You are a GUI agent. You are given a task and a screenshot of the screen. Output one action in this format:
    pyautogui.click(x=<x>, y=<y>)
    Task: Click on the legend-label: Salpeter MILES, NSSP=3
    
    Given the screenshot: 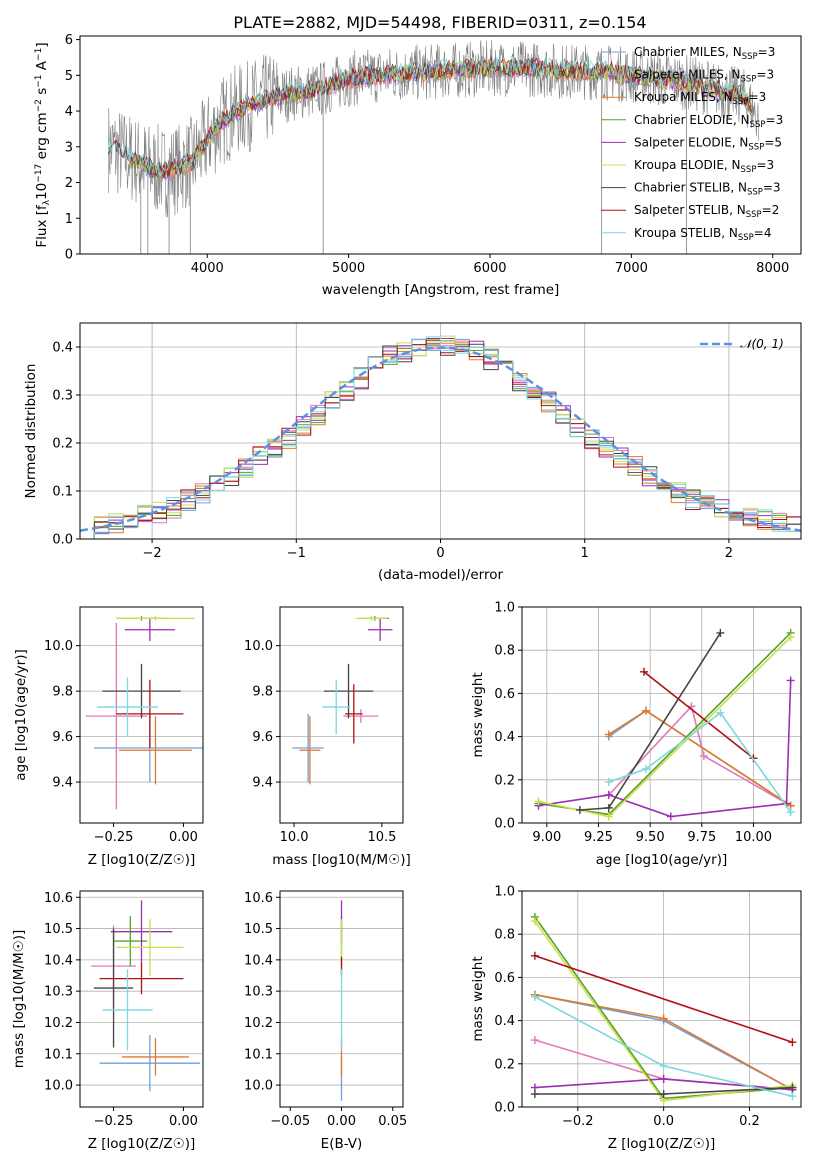 What is the action you would take?
    pyautogui.click(x=704, y=76)
    